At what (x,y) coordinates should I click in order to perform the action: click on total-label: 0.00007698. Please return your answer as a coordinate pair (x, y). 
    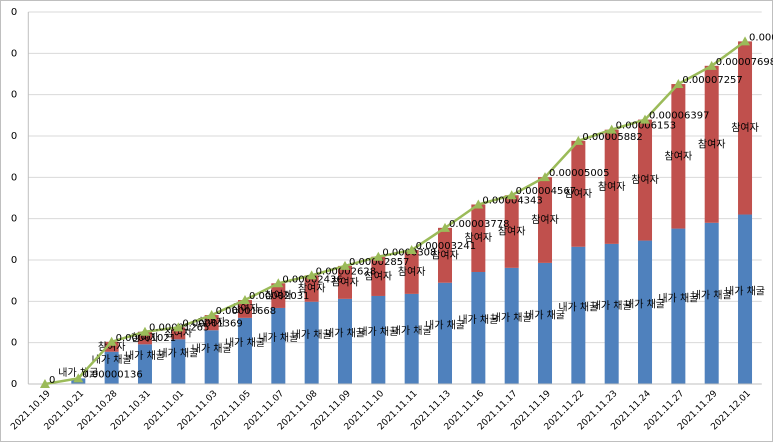
    Looking at the image, I should click on (744, 62).